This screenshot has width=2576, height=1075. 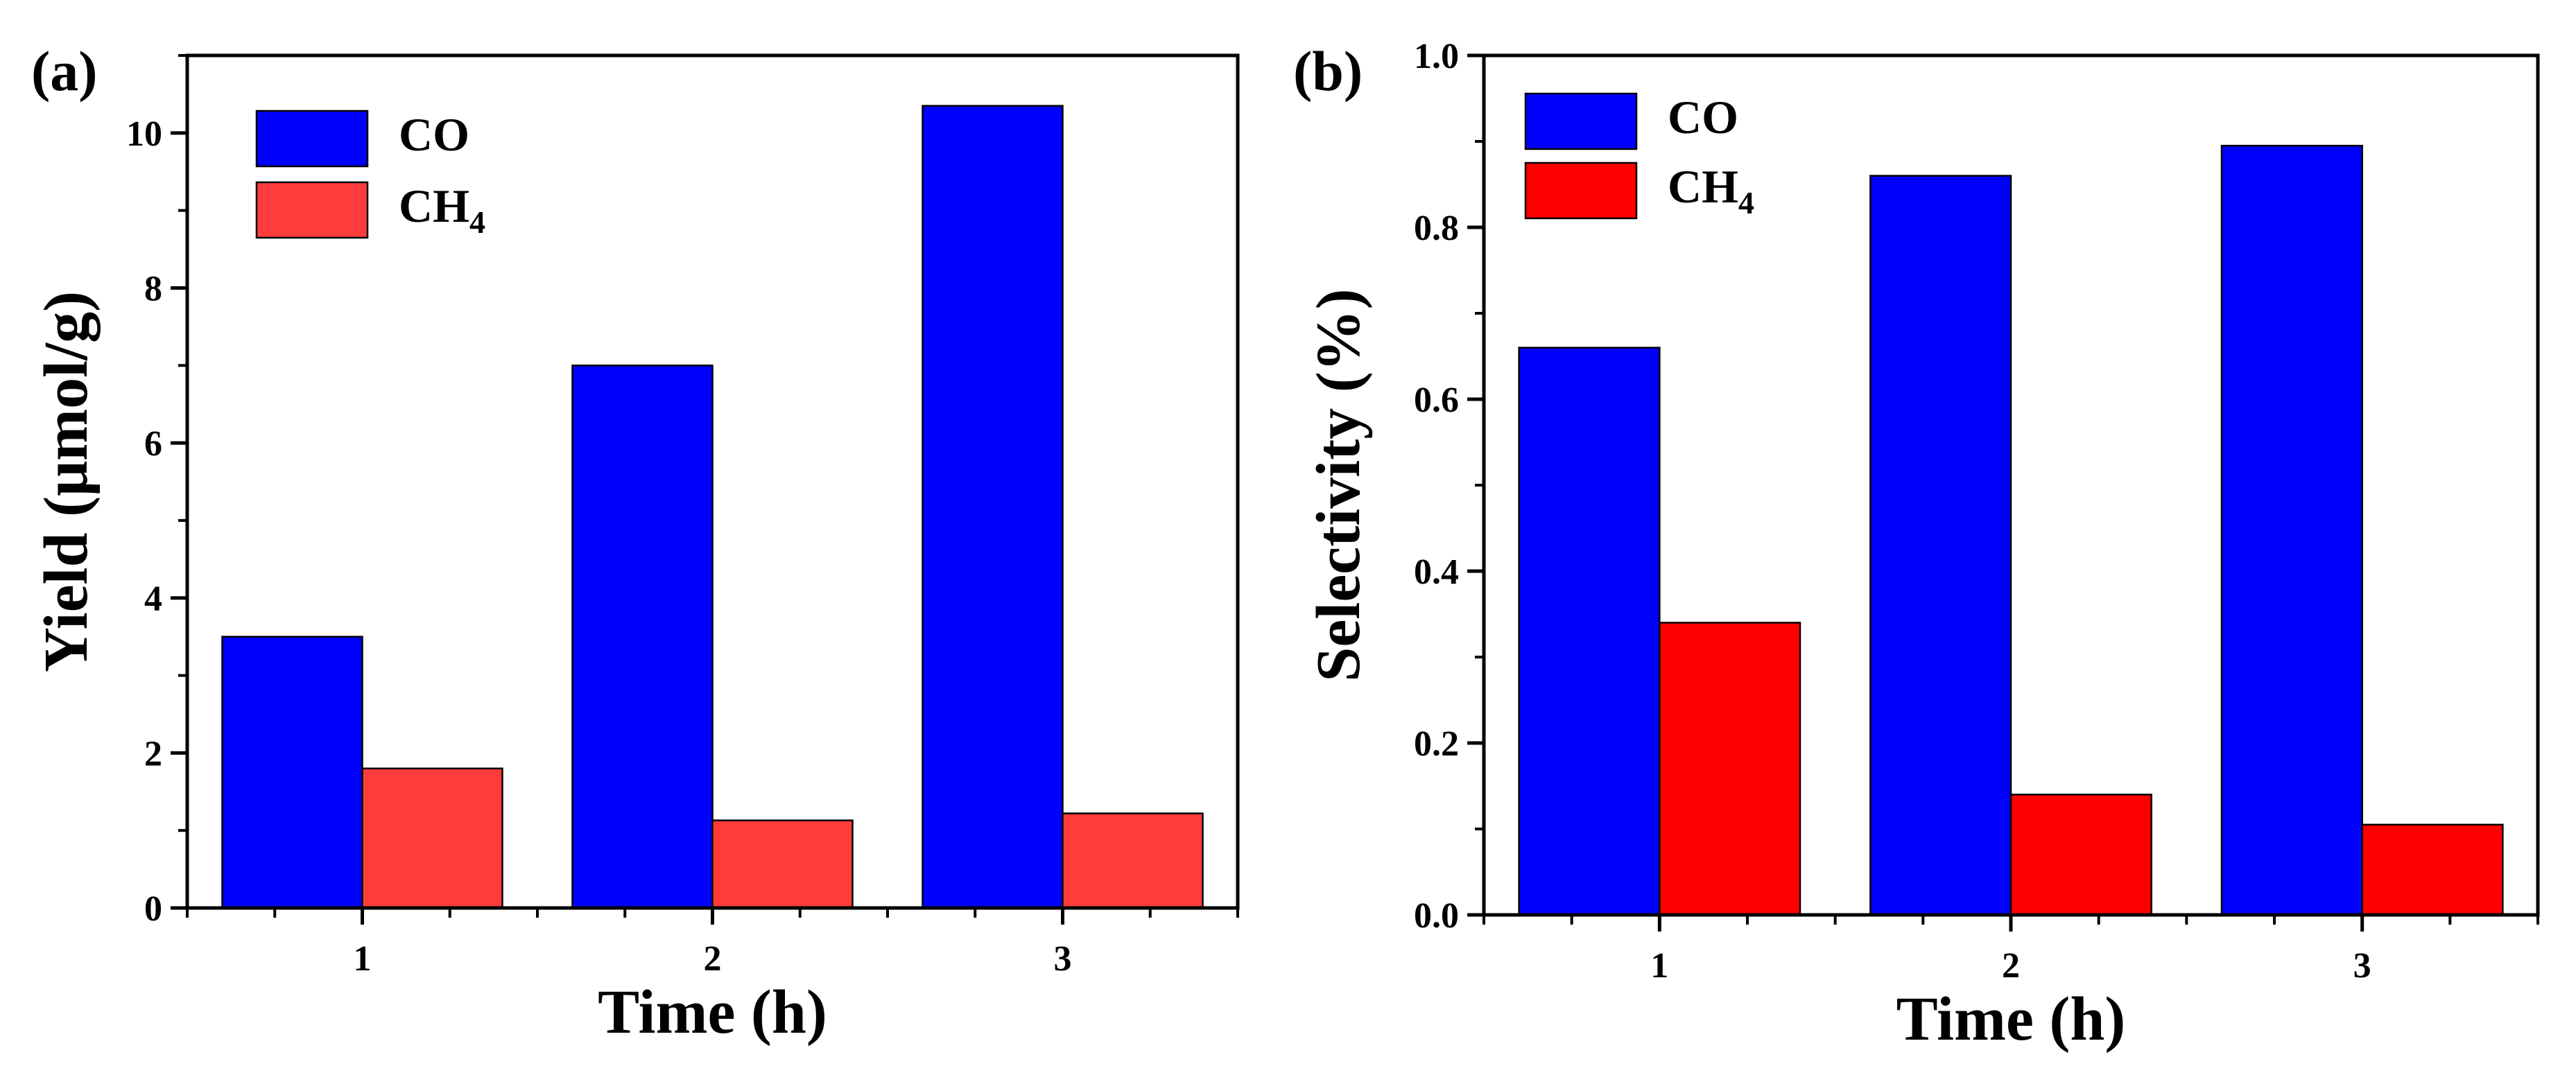 What do you see at coordinates (144, 134) in the screenshot?
I see `y-tick-label: 10` at bounding box center [144, 134].